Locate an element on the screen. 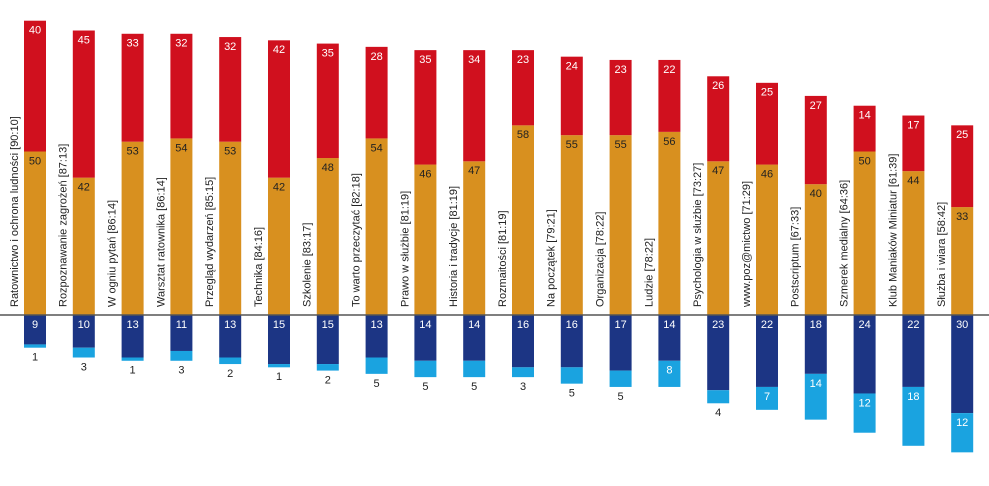 Image resolution: width=989 pixels, height=486 pixels. category-label: Ludzie [78:22] is located at coordinates (649, 272).